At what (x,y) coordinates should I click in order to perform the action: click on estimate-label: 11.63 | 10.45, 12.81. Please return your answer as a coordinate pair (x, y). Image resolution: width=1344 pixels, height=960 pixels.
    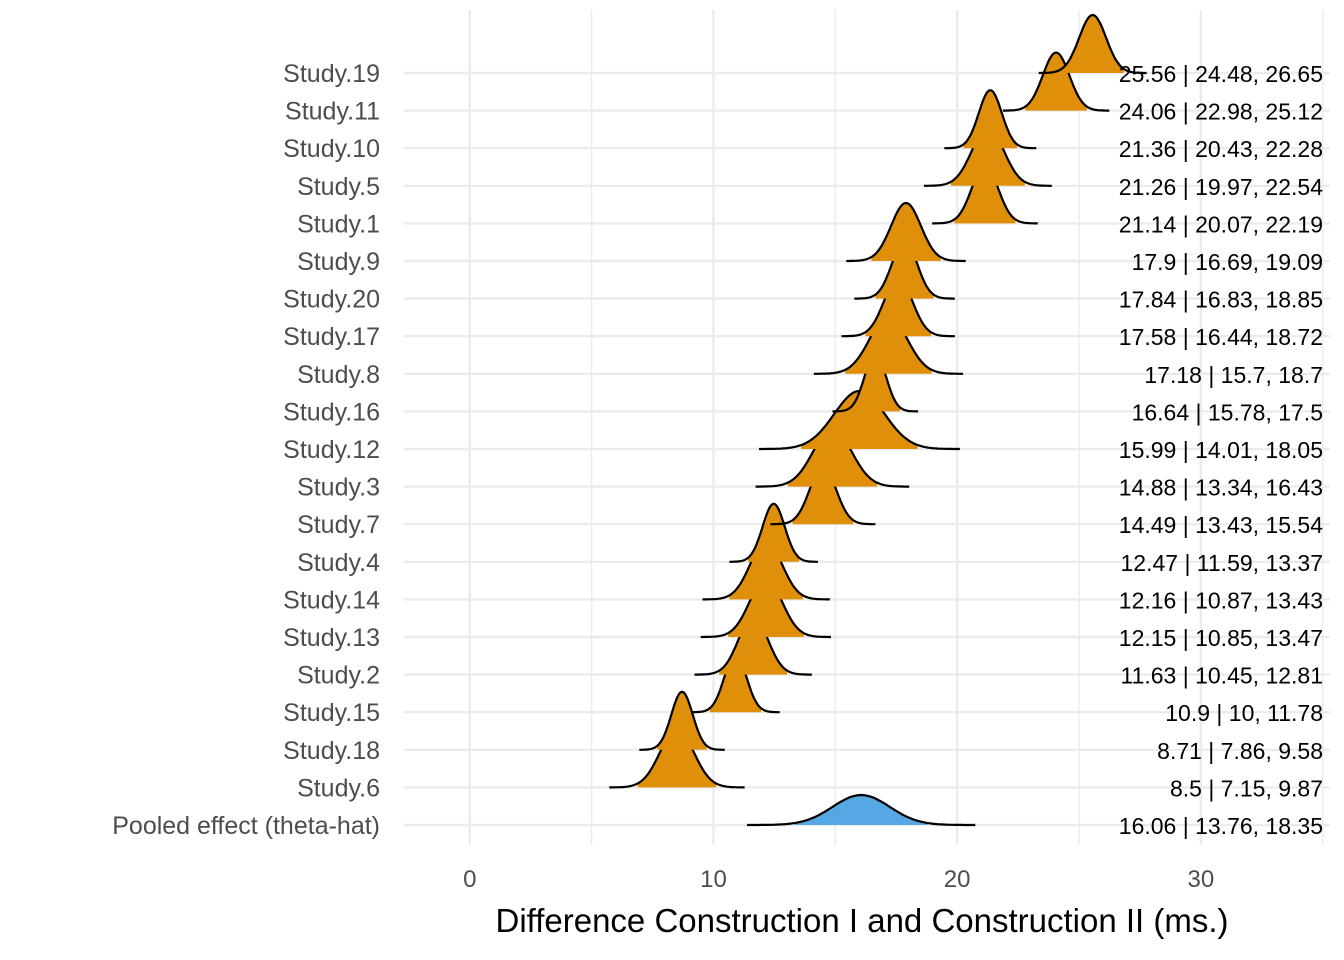
    Looking at the image, I should click on (1222, 676).